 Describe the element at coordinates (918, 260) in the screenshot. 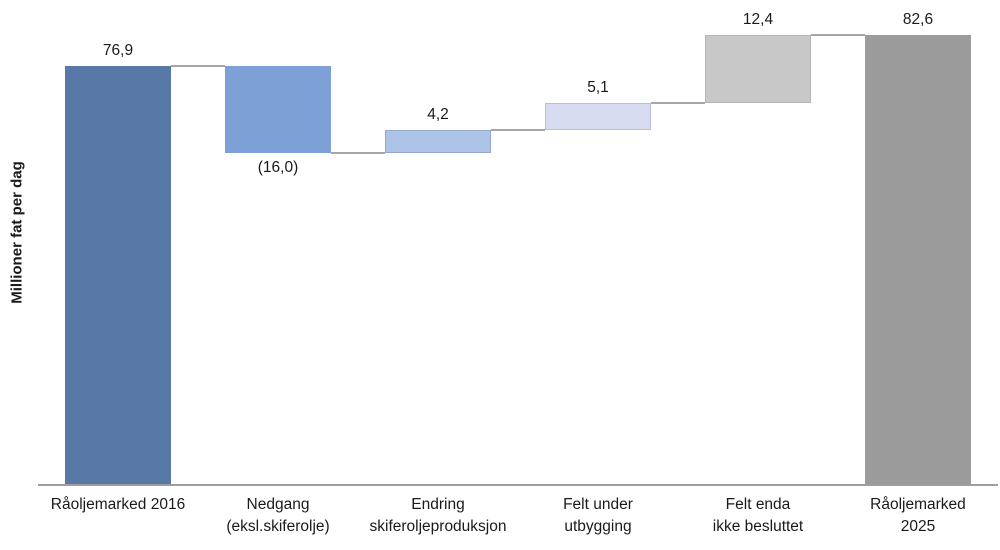

I see `bar-raoljemarked-2025` at that location.